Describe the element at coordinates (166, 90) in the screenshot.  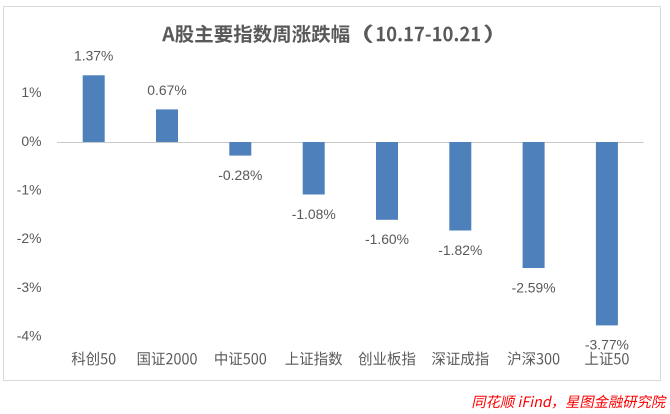
I see `svg-text: 0.67%` at that location.